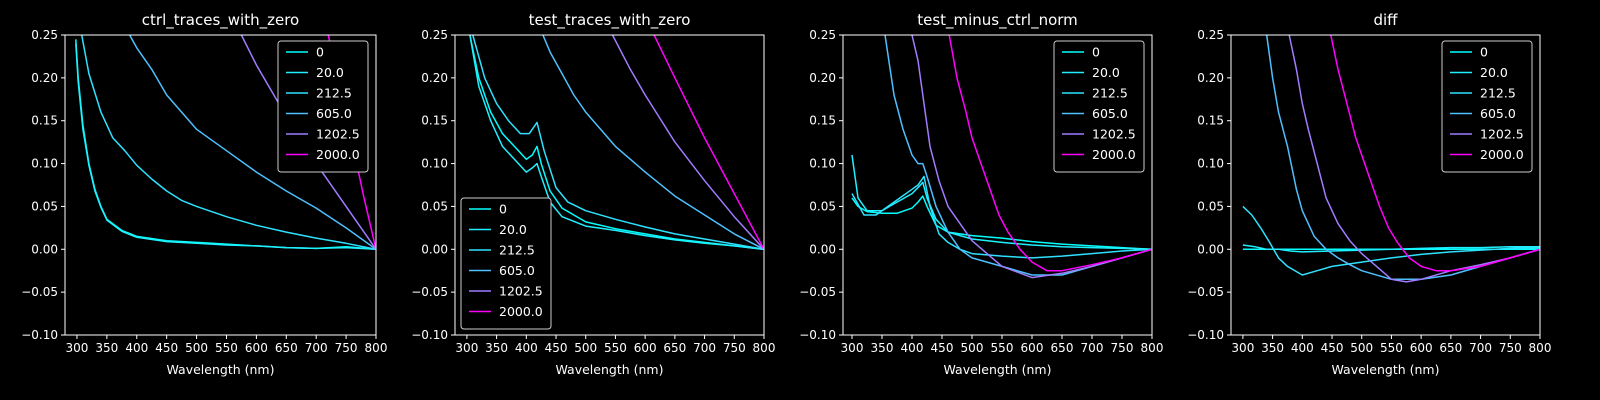 The height and width of the screenshot is (400, 1600). What do you see at coordinates (1385, 20) in the screenshot?
I see `chart-title: diff` at bounding box center [1385, 20].